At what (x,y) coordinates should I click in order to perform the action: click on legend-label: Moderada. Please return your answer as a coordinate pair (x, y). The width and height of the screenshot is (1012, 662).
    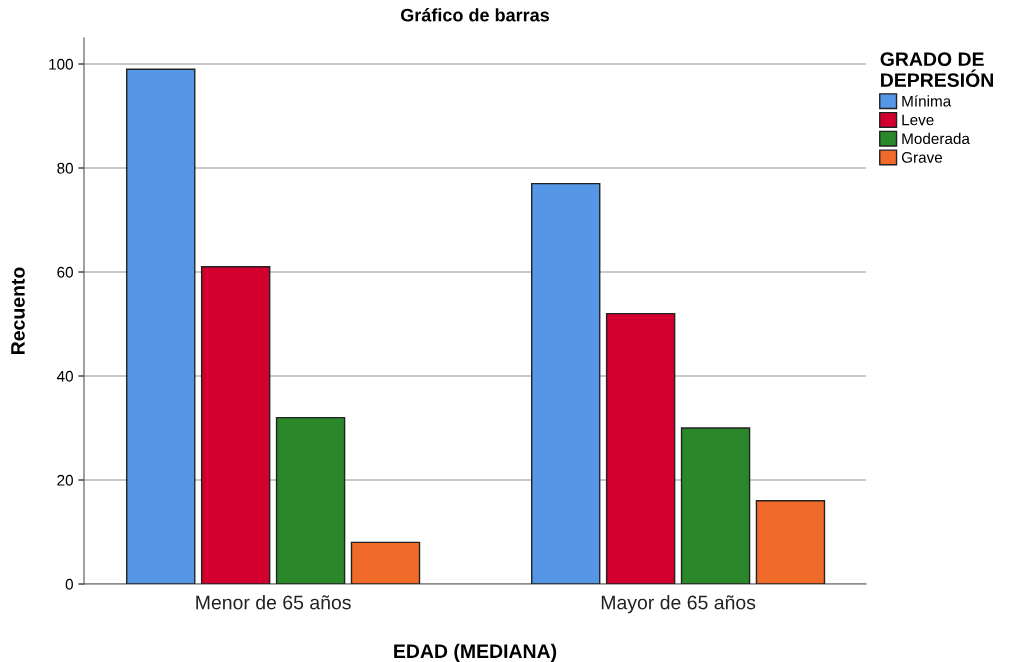
    Looking at the image, I should click on (936, 138).